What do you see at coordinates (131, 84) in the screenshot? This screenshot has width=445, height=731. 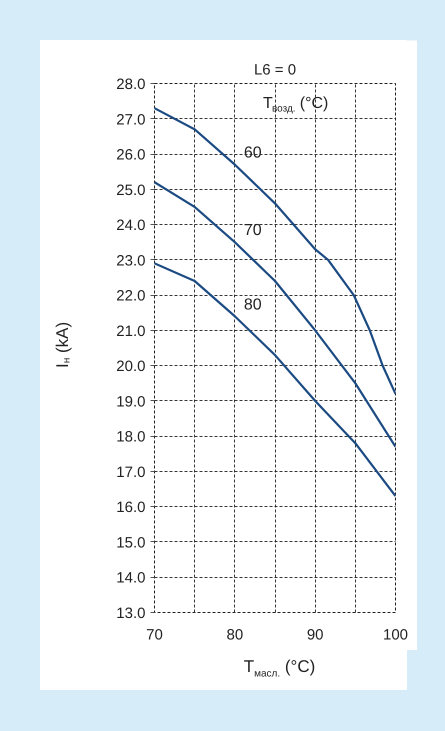 I see `y-tick-label: 28.0` at bounding box center [131, 84].